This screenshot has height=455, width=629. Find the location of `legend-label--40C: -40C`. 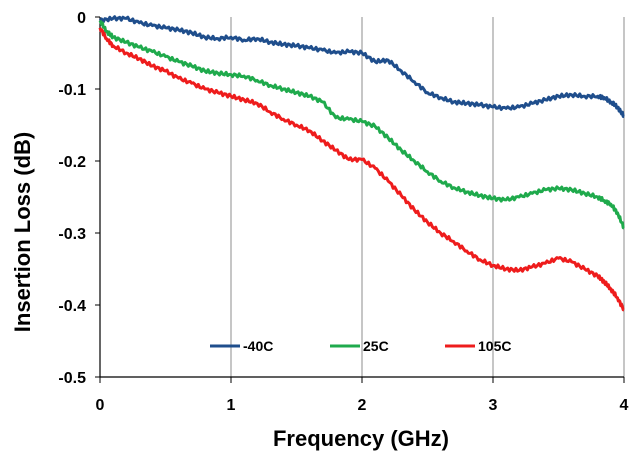

legend-label--40C: -40C is located at coordinates (258, 346).